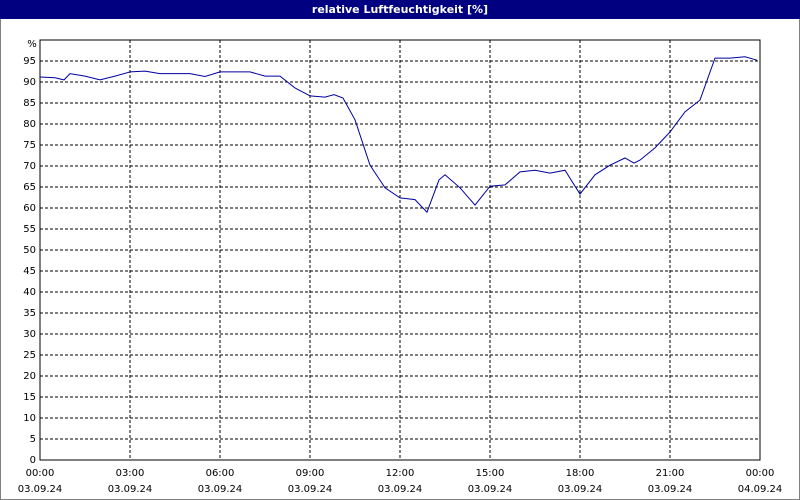 The width and height of the screenshot is (800, 500). What do you see at coordinates (29, 313) in the screenshot?
I see `y-tick-label: 35` at bounding box center [29, 313].